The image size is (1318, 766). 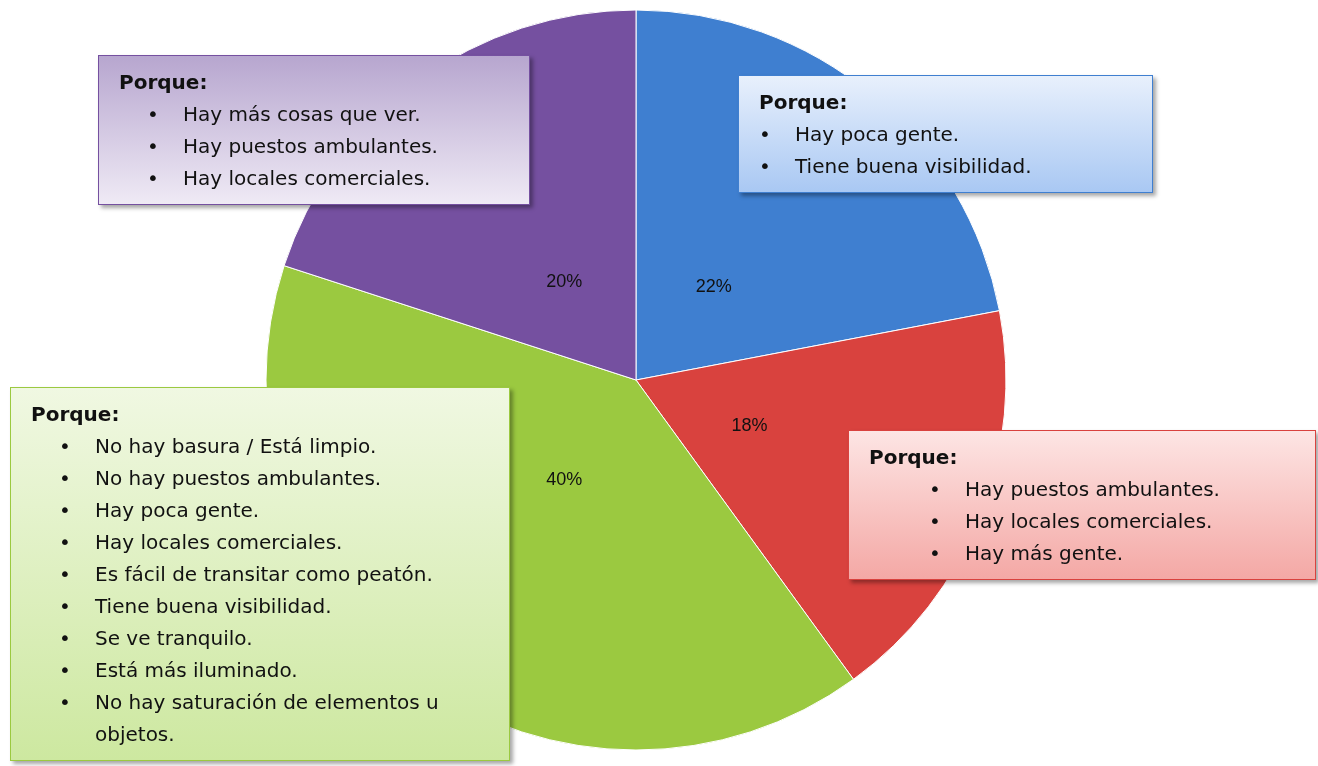 What do you see at coordinates (945, 134) in the screenshot?
I see `text-box: Porque: • Hay poca gente. • Tiene buena visibilidad.` at bounding box center [945, 134].